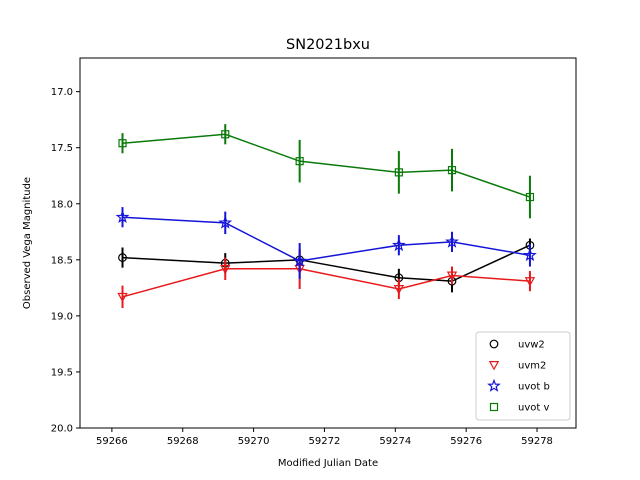  What do you see at coordinates (62, 260) in the screenshot?
I see `y-tick-label: 18.5` at bounding box center [62, 260].